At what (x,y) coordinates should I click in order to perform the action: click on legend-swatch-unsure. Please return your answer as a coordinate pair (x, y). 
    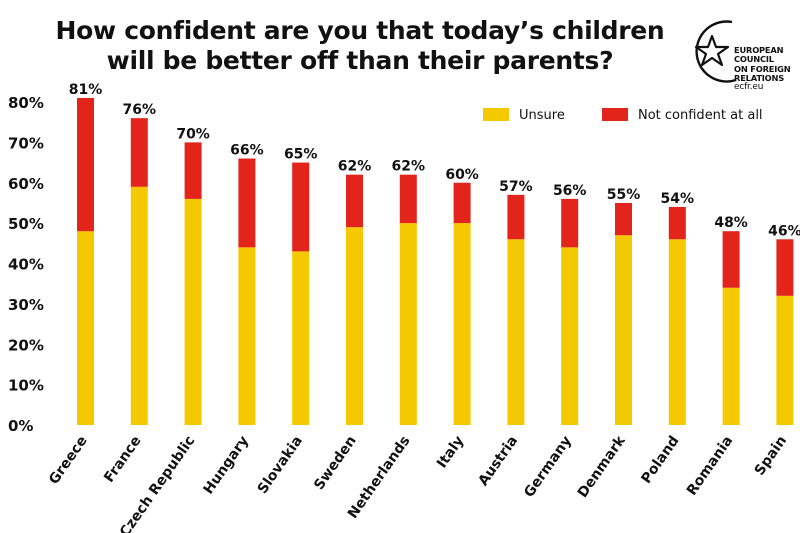
    Looking at the image, I should click on (496, 114).